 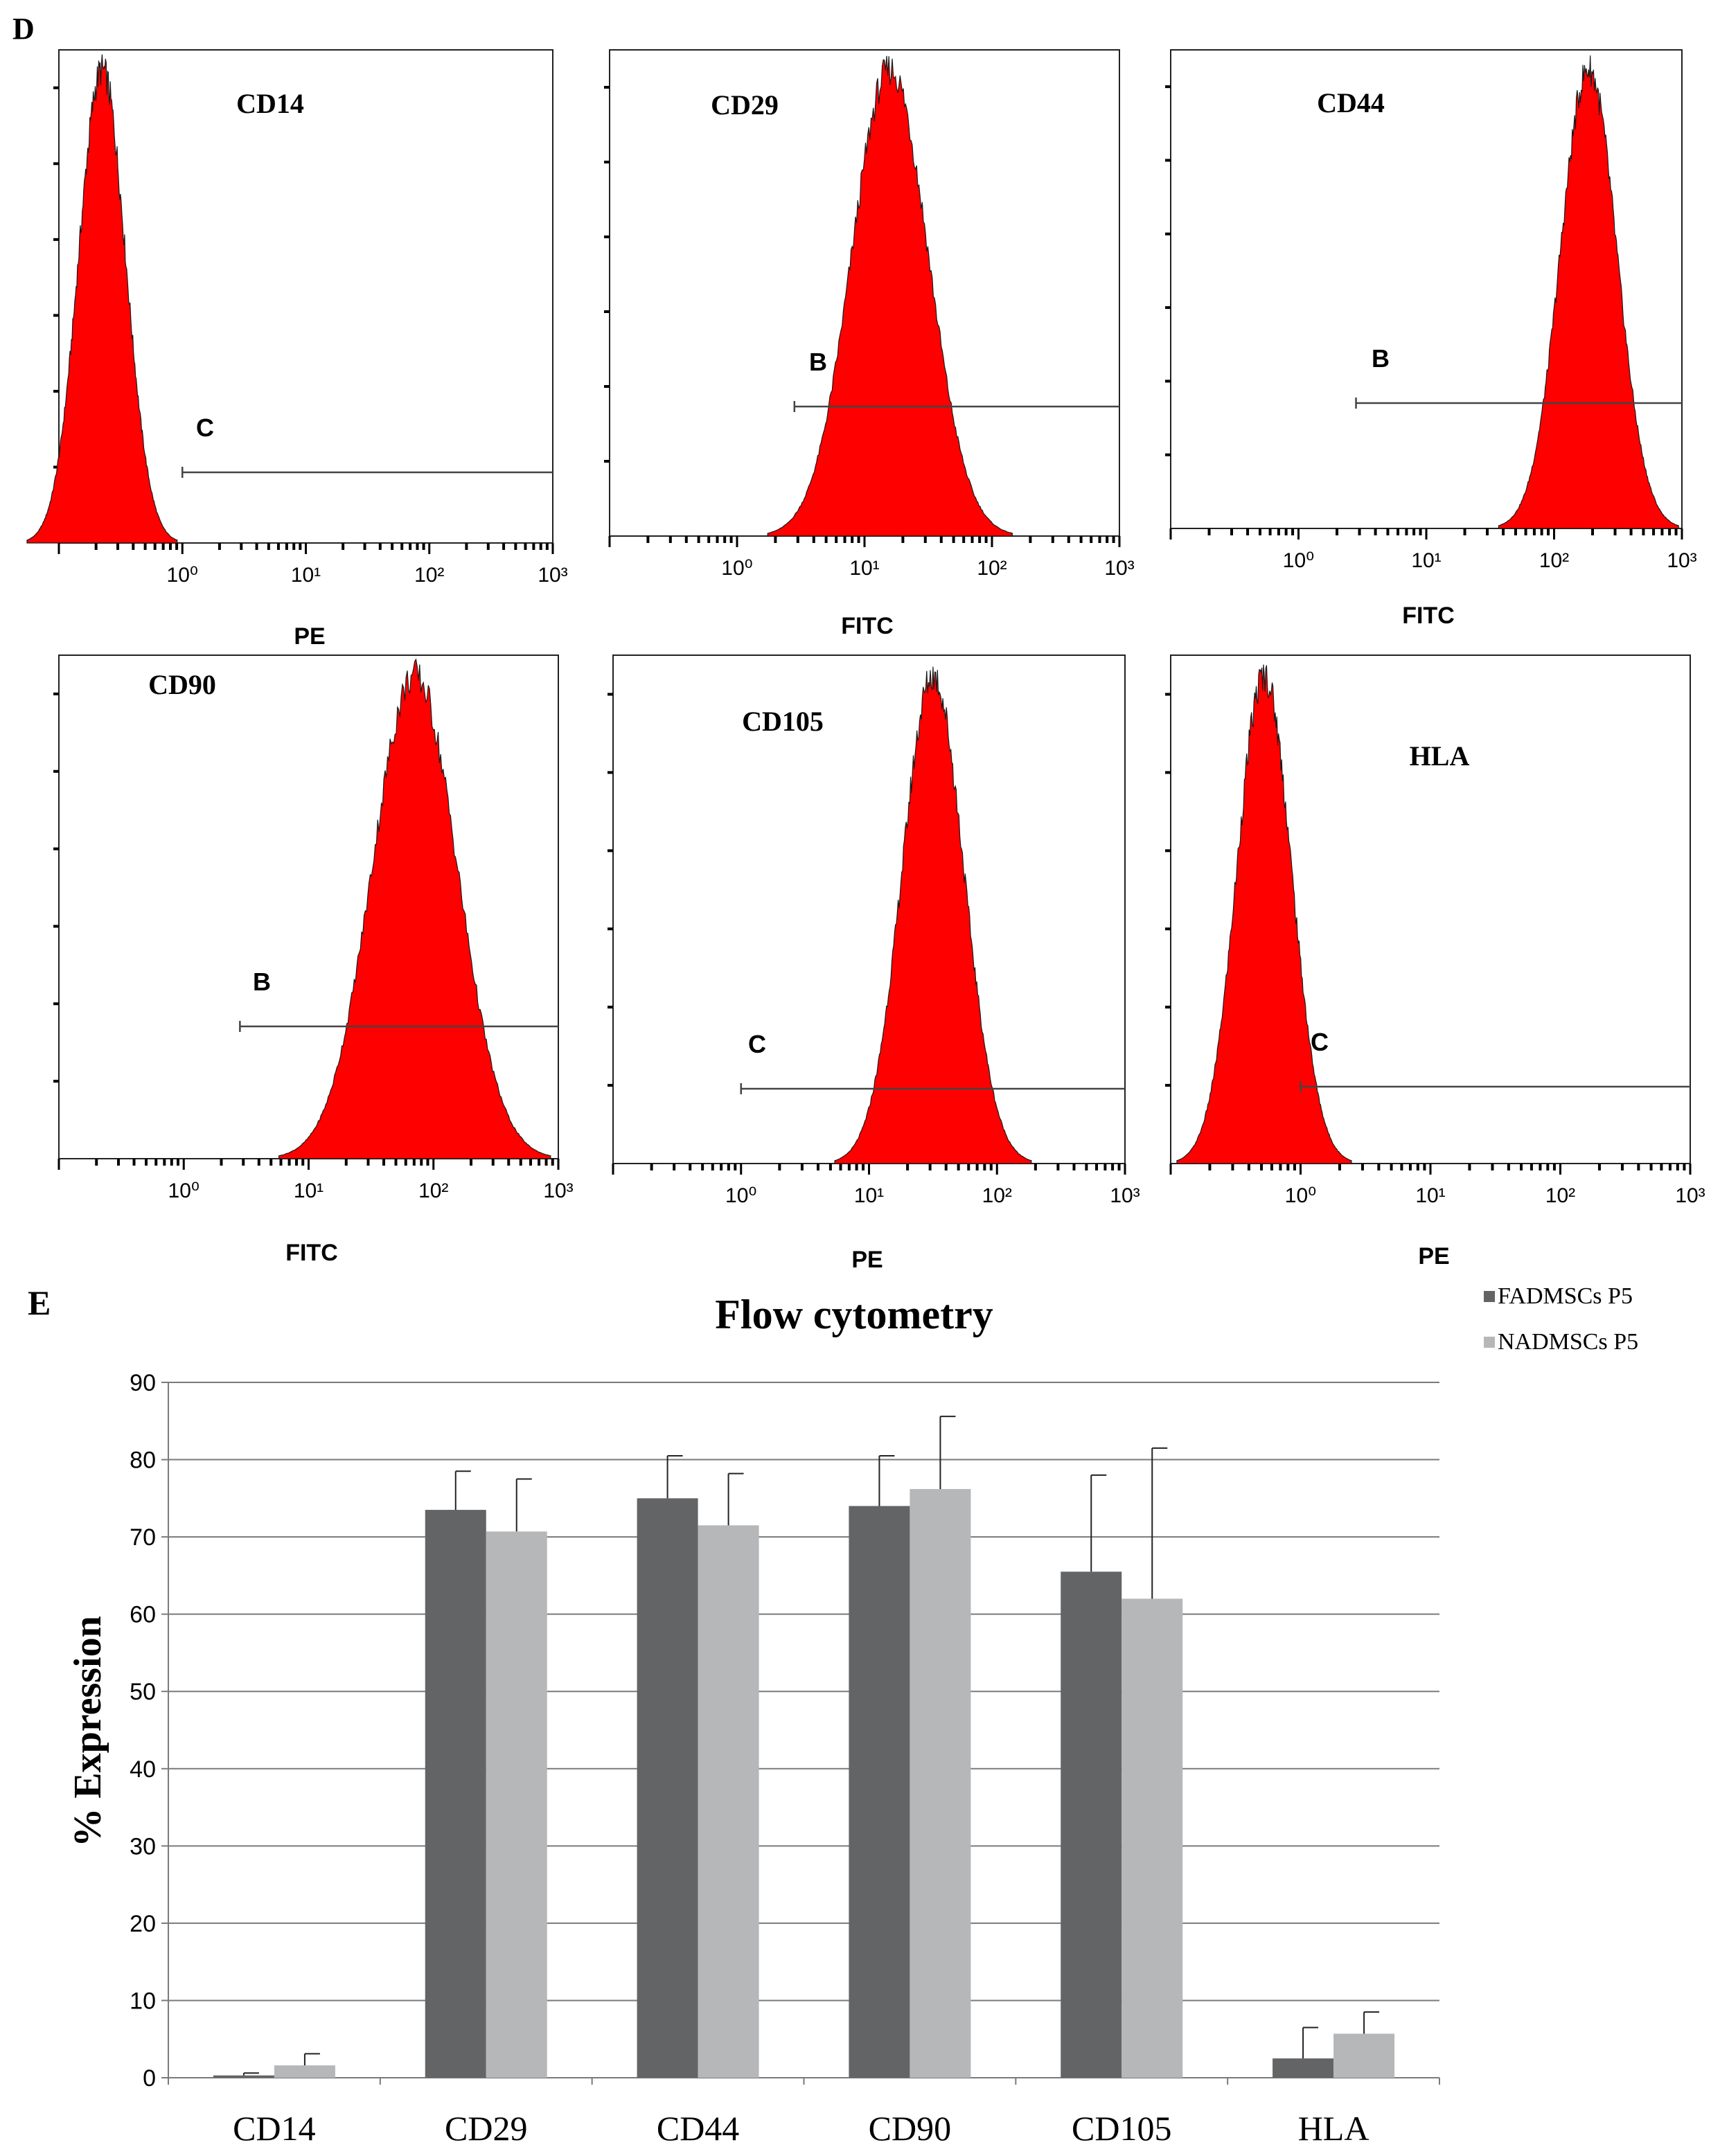 What do you see at coordinates (516, 1805) in the screenshot?
I see `bar-cd29-nadmscs` at bounding box center [516, 1805].